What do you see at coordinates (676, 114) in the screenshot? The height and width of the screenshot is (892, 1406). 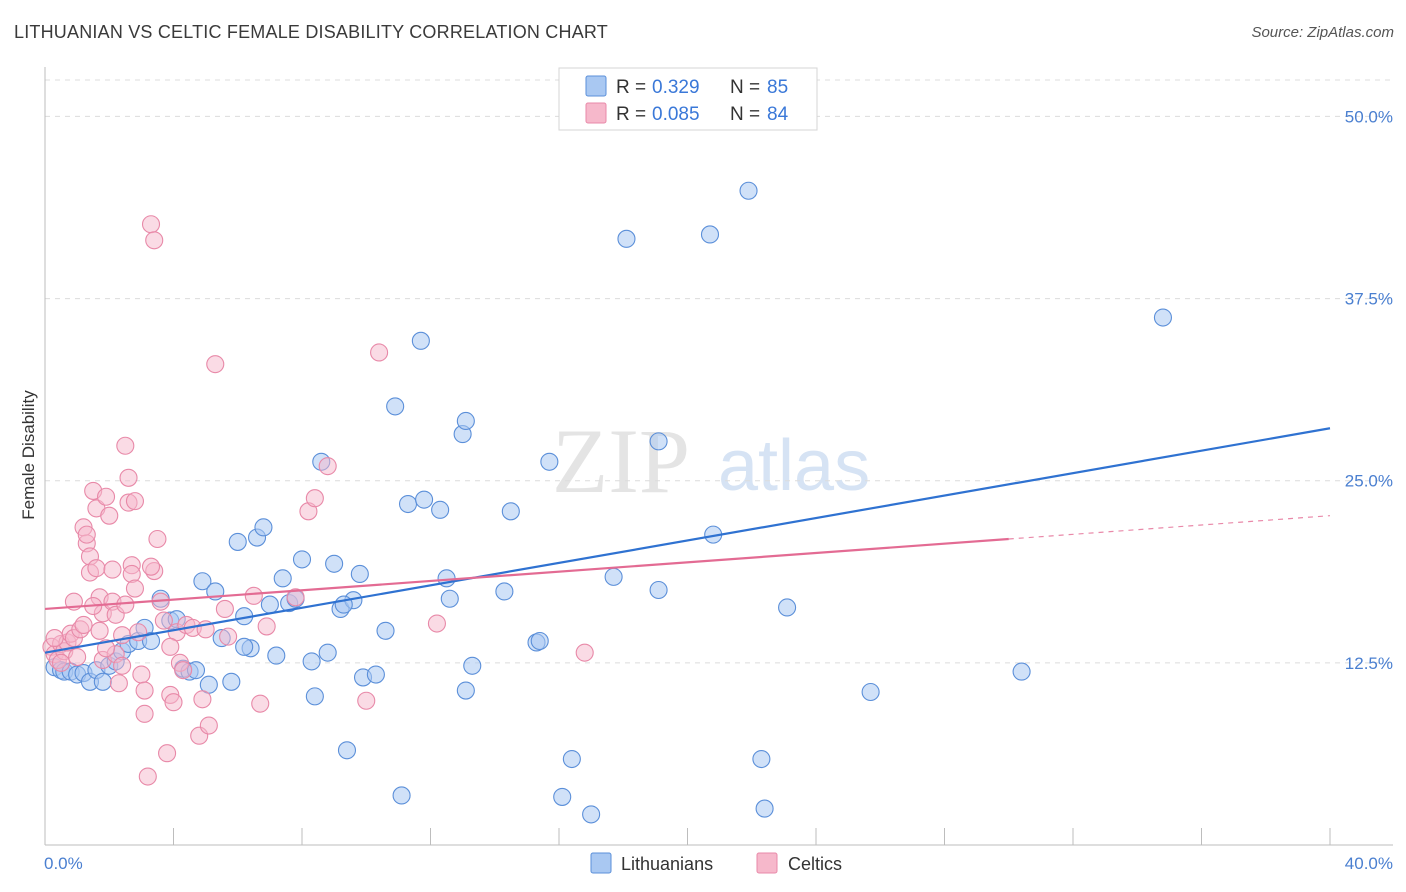 I see `legend-r-value-2: 0.085` at bounding box center [676, 114].